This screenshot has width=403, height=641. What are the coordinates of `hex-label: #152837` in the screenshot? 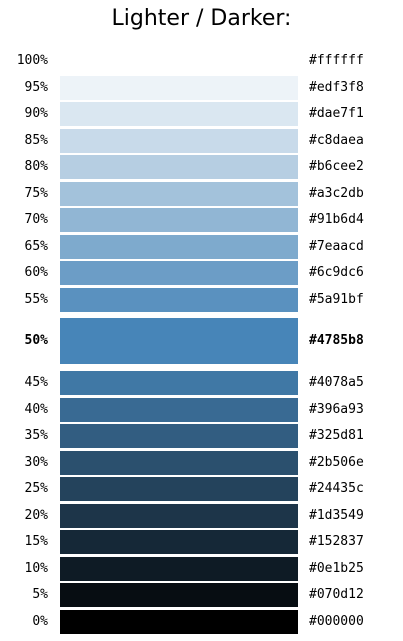 It's located at (336, 541).